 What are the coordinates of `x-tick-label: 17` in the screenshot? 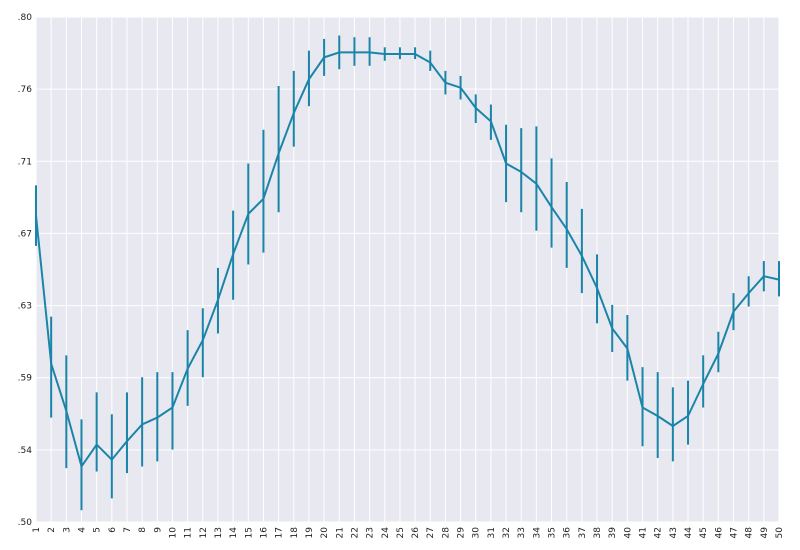 It's located at (280, 532).